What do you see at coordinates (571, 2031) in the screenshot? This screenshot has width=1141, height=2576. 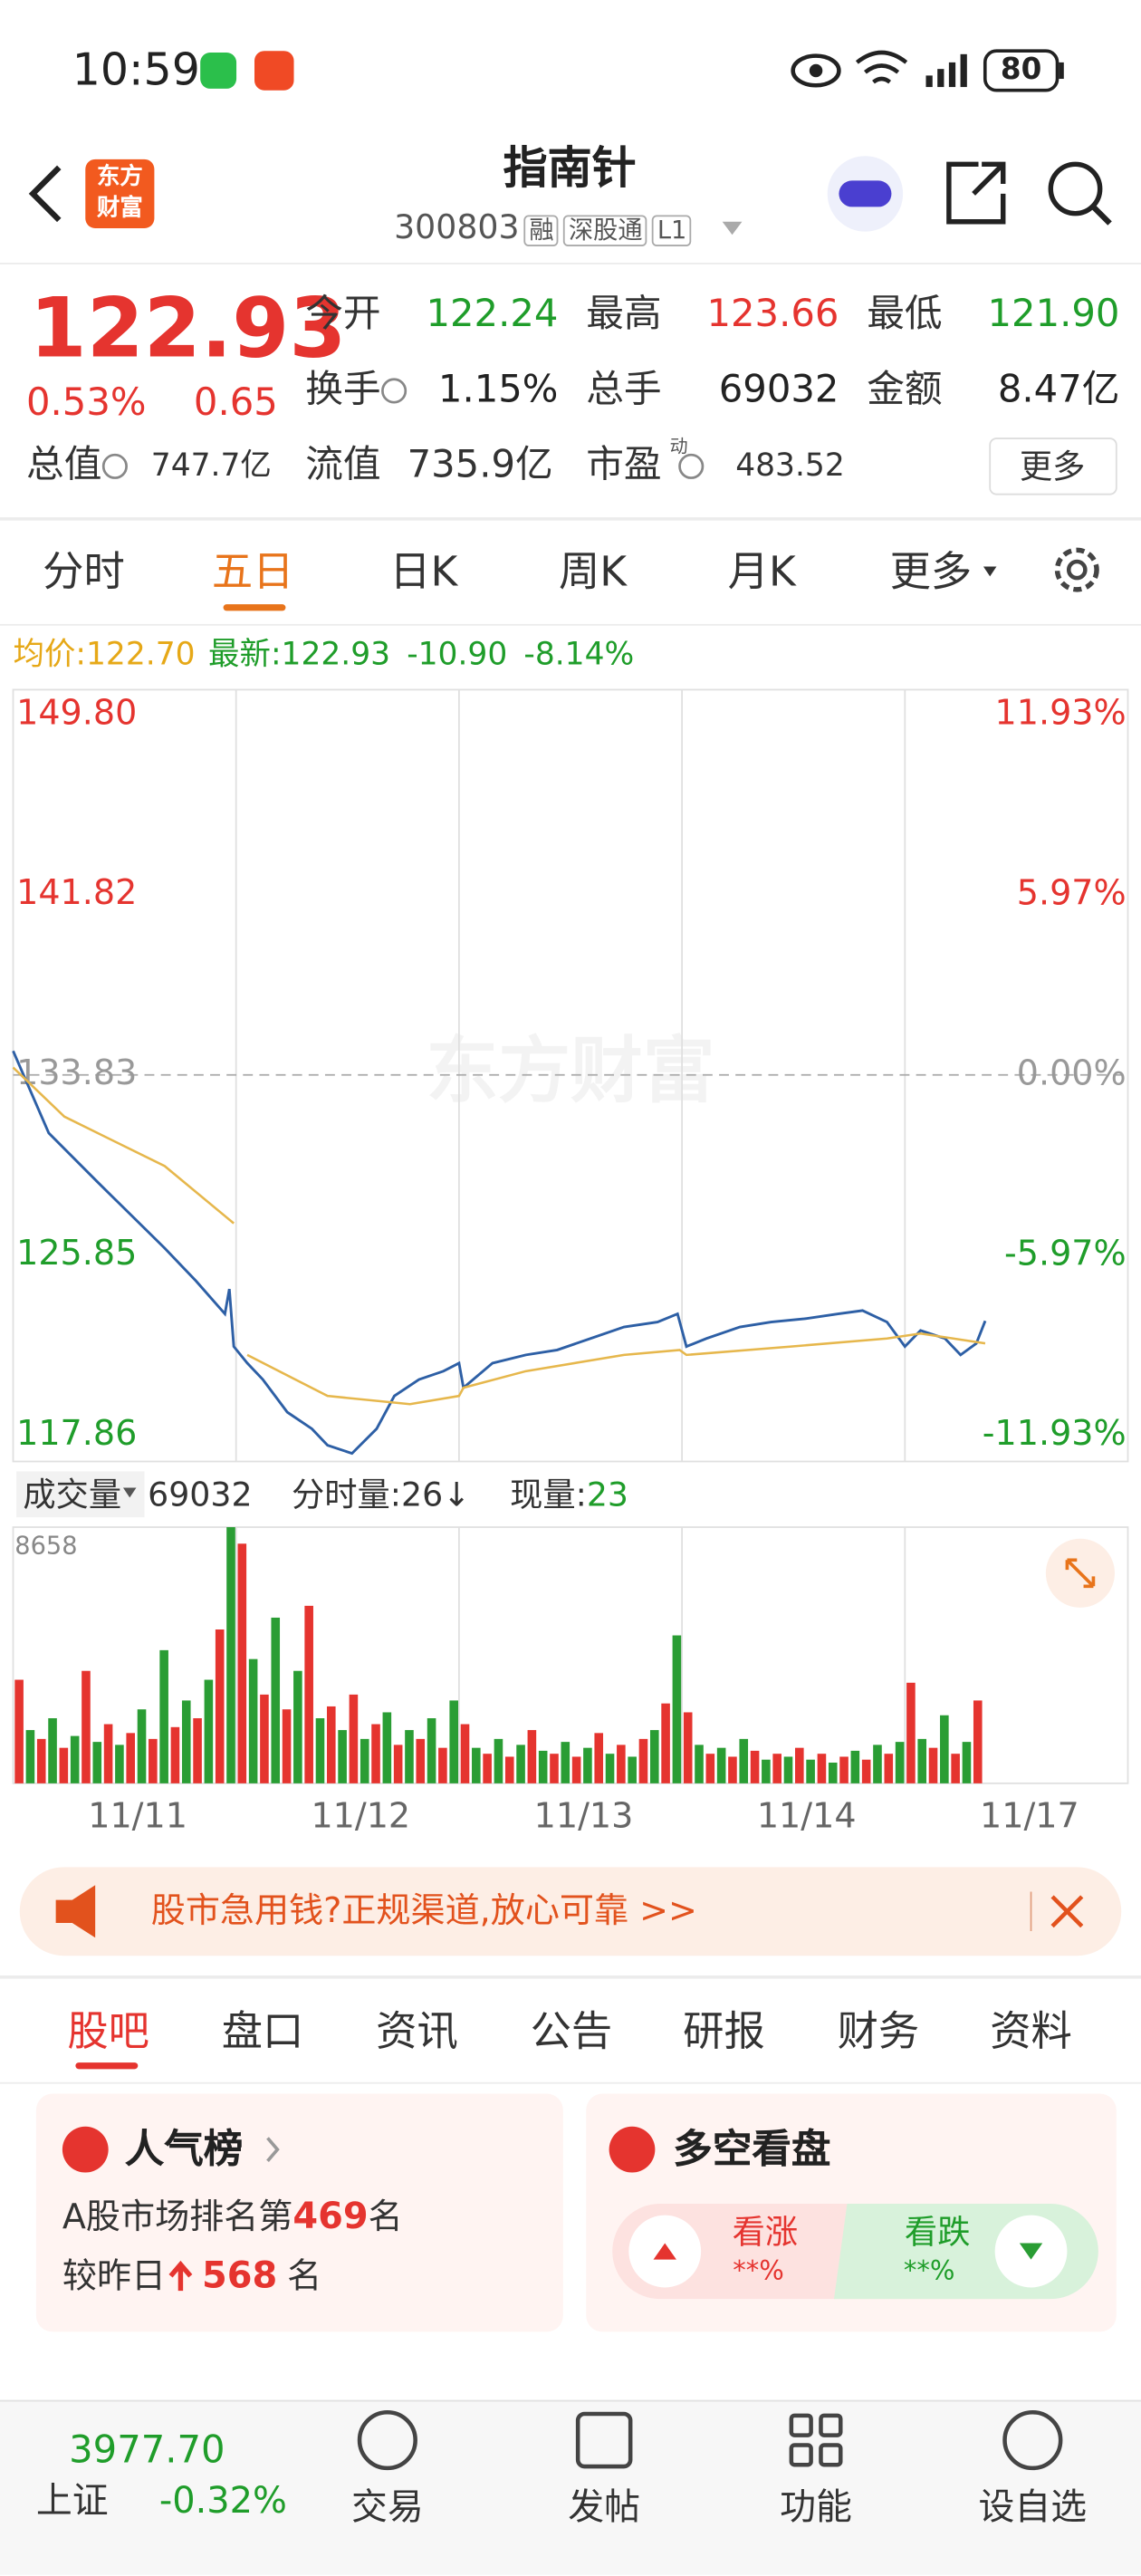 I see `content-tab: 公告` at bounding box center [571, 2031].